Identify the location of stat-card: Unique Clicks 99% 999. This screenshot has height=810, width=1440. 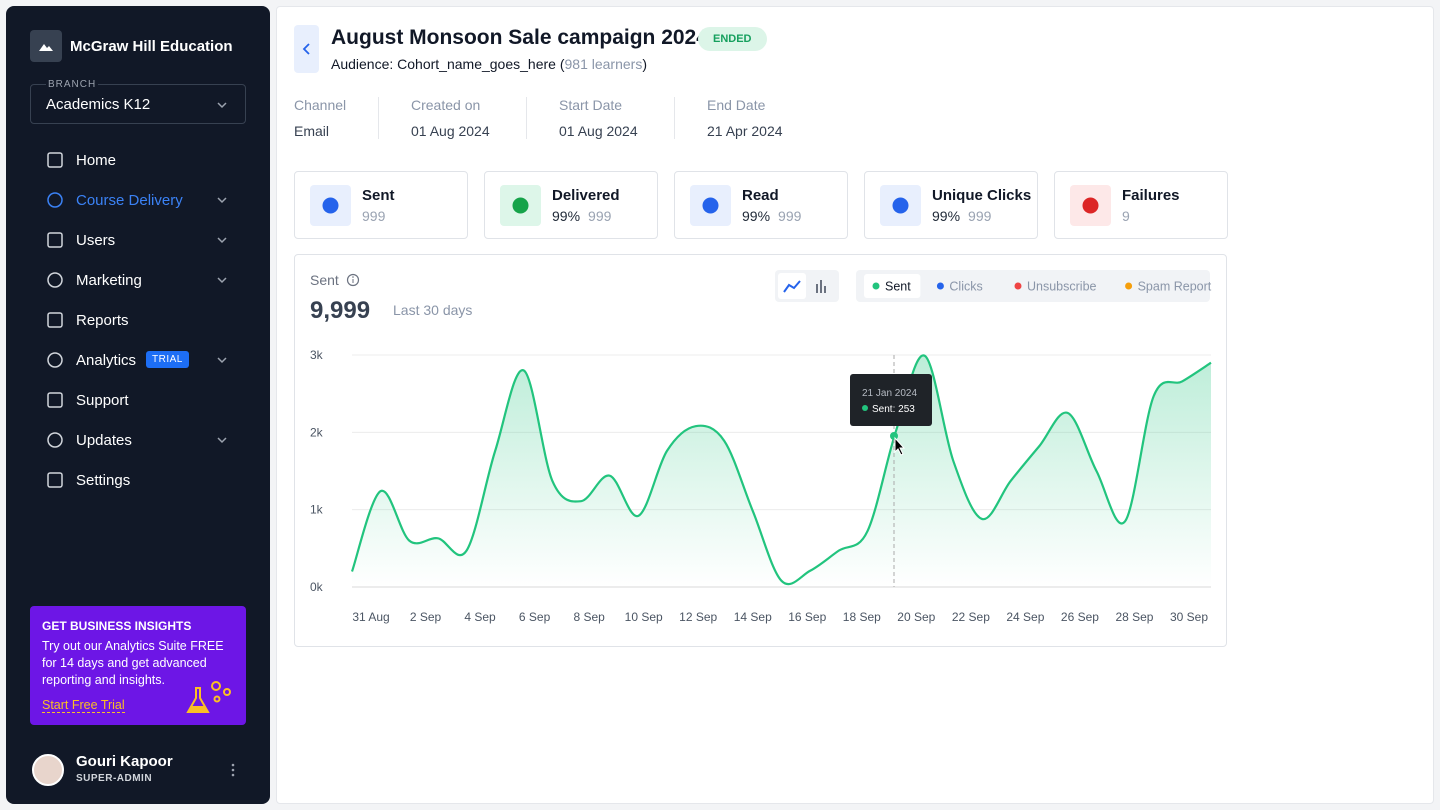
(951, 205).